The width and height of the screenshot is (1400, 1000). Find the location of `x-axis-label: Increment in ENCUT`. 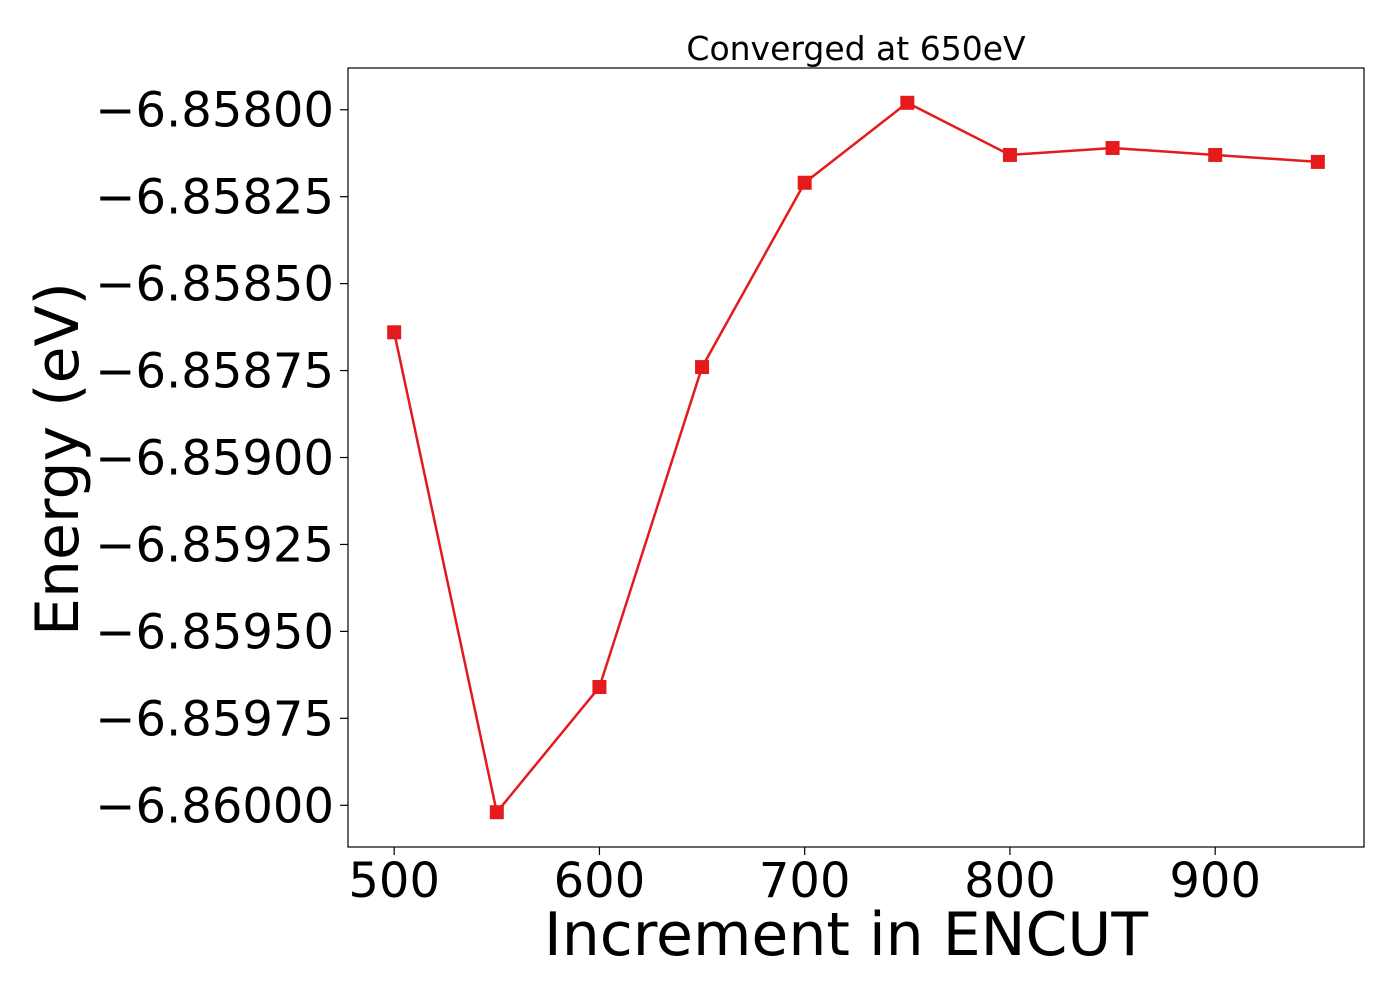

x-axis-label: Increment in ENCUT is located at coordinates (846, 935).